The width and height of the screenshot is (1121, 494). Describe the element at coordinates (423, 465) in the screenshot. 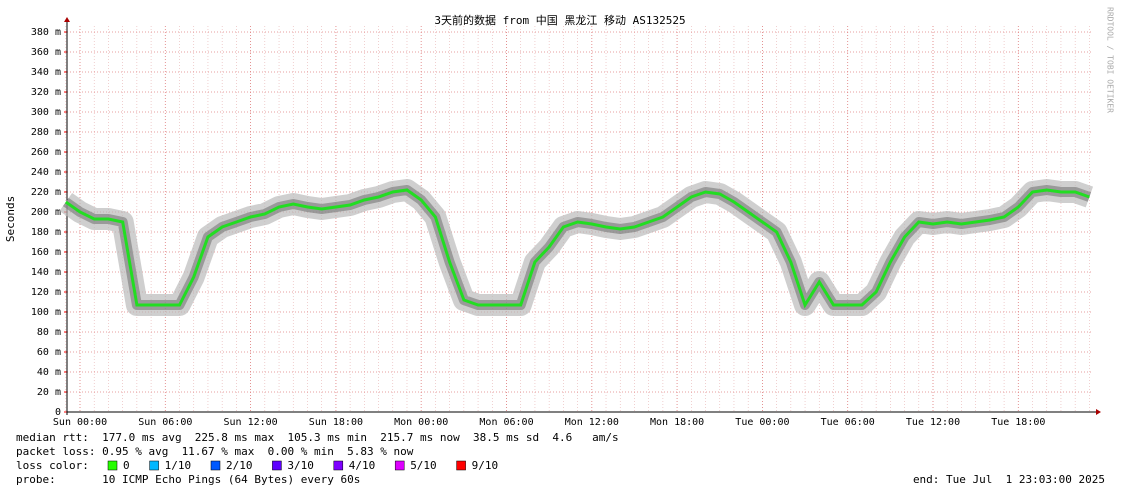

I see `legend-label: 5/10` at that location.